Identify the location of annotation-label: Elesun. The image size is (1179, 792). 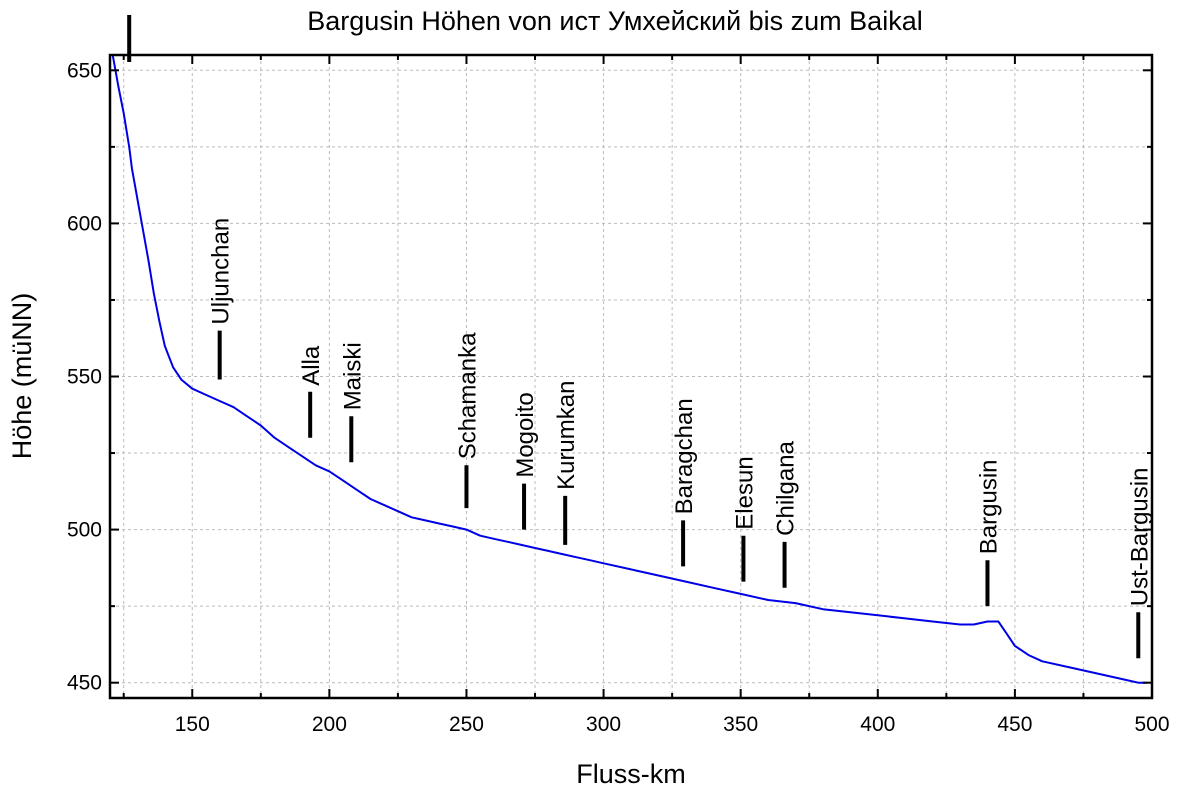
(744, 492).